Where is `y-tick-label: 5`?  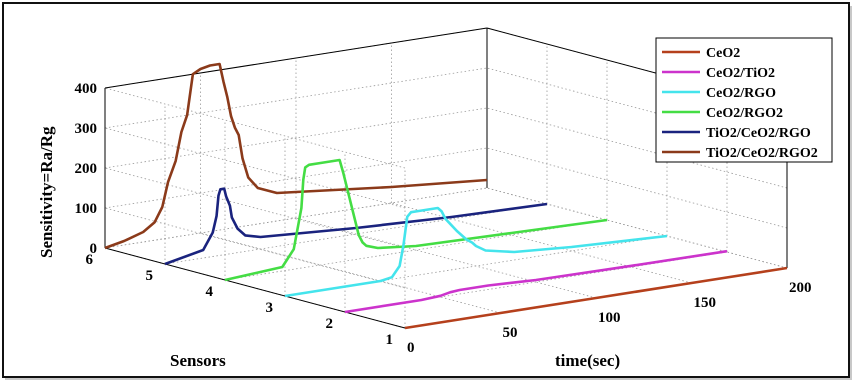 y-tick-label: 5 is located at coordinates (150, 276).